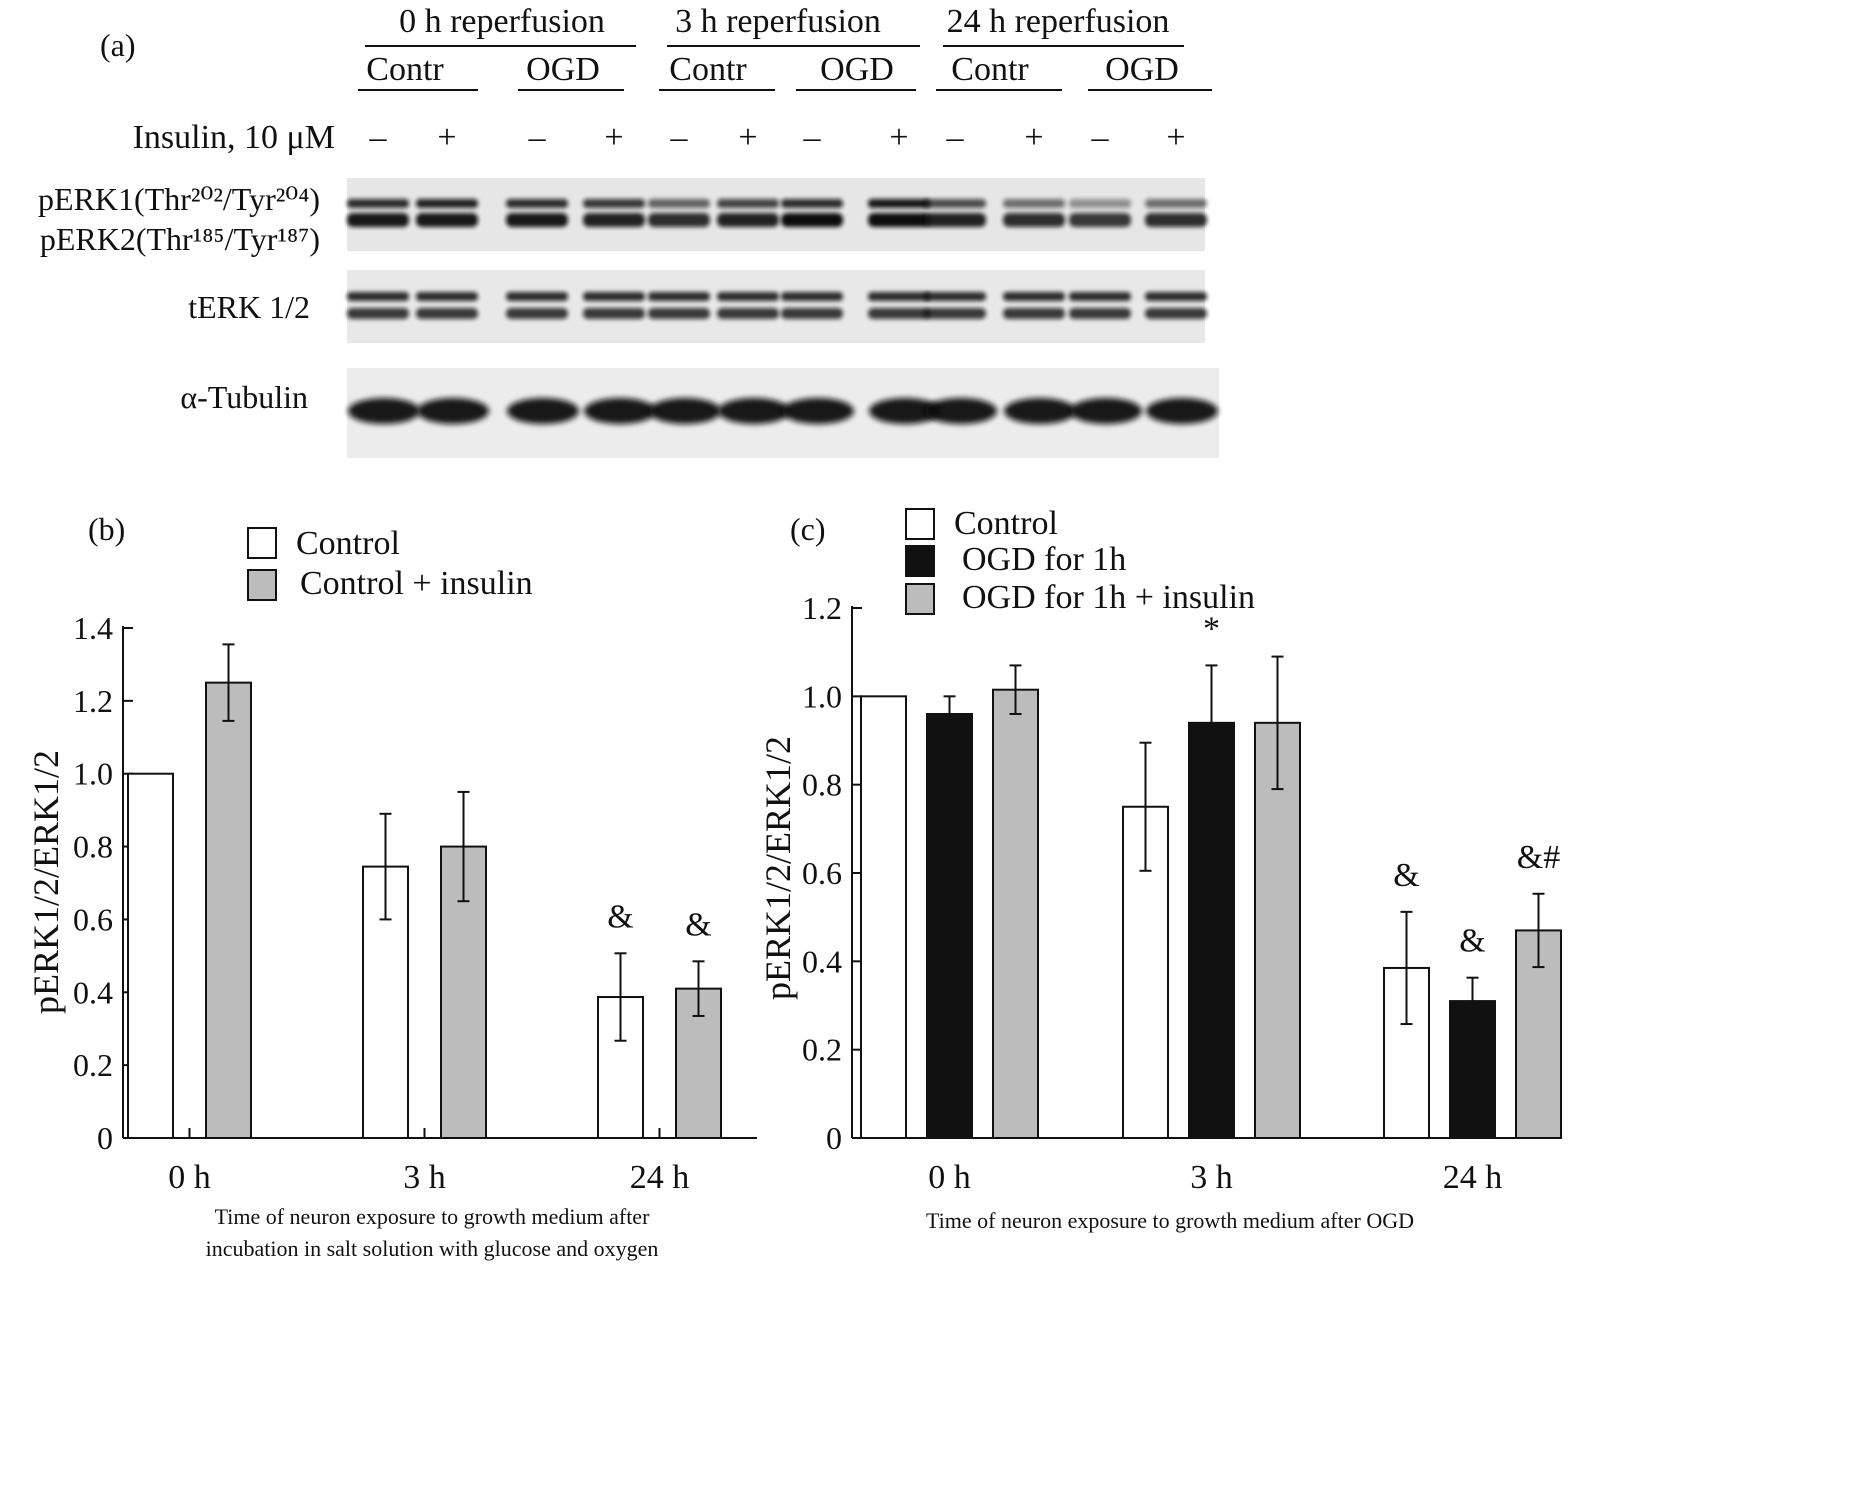 The height and width of the screenshot is (1493, 1856). Describe the element at coordinates (118, 45) in the screenshot. I see `panel-a-label: (a)` at that location.